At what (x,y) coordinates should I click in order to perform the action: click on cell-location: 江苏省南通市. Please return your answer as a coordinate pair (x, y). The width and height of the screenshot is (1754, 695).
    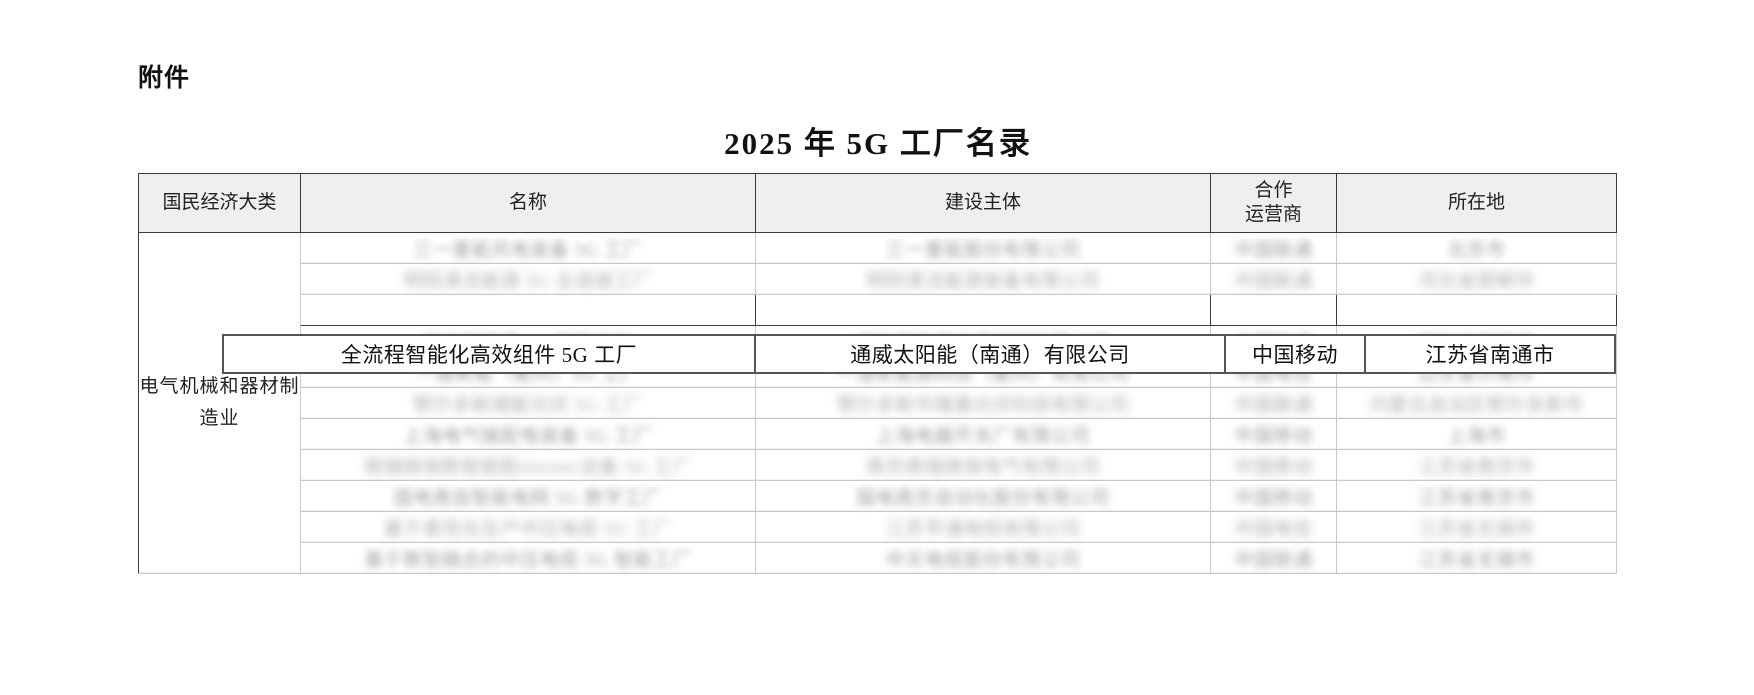
    Looking at the image, I should click on (1476, 310).